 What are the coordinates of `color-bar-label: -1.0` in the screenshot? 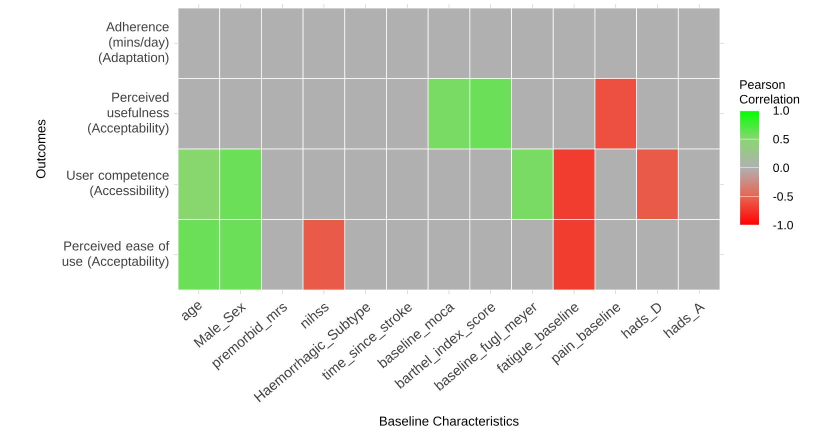 It's located at (783, 225).